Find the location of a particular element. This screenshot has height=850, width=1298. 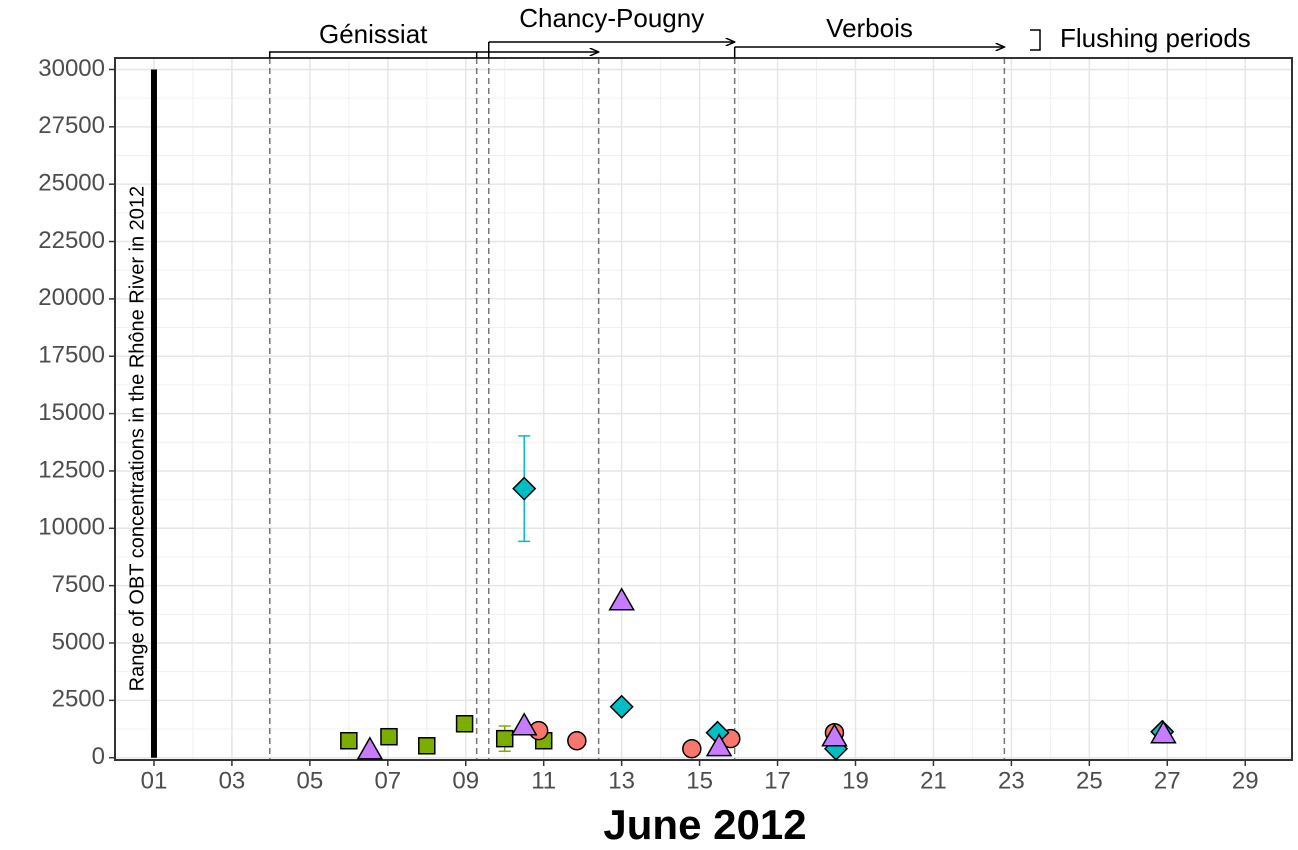

y-tick-label: 5000 is located at coordinates (78, 641).